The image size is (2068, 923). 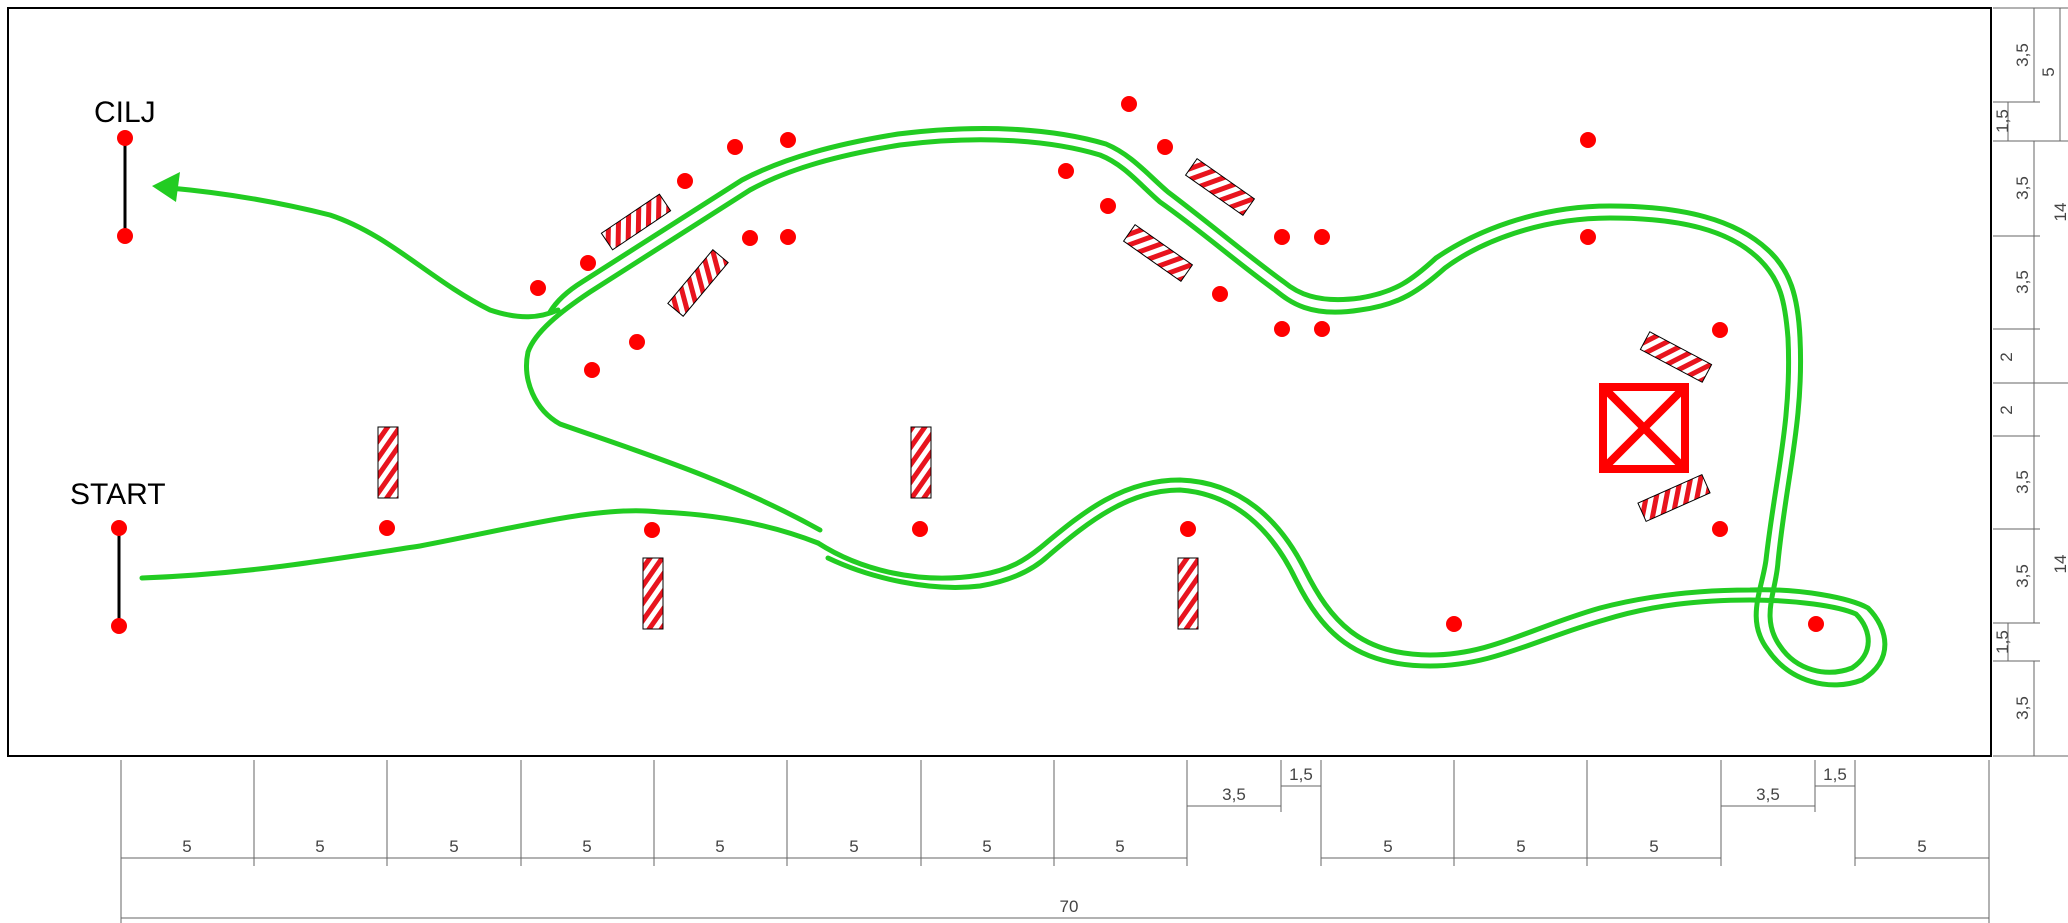 What do you see at coordinates (125, 187) in the screenshot?
I see `finish-gate` at bounding box center [125, 187].